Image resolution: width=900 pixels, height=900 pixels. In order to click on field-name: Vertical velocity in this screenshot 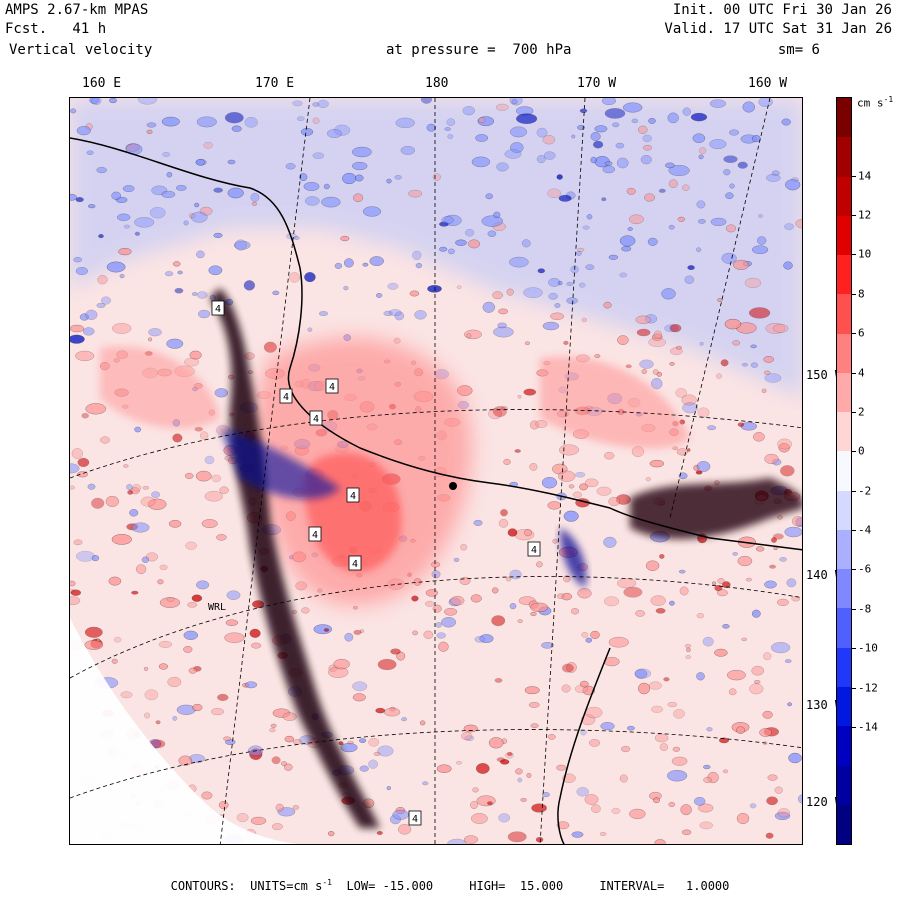, I will do `click(81, 50)`.